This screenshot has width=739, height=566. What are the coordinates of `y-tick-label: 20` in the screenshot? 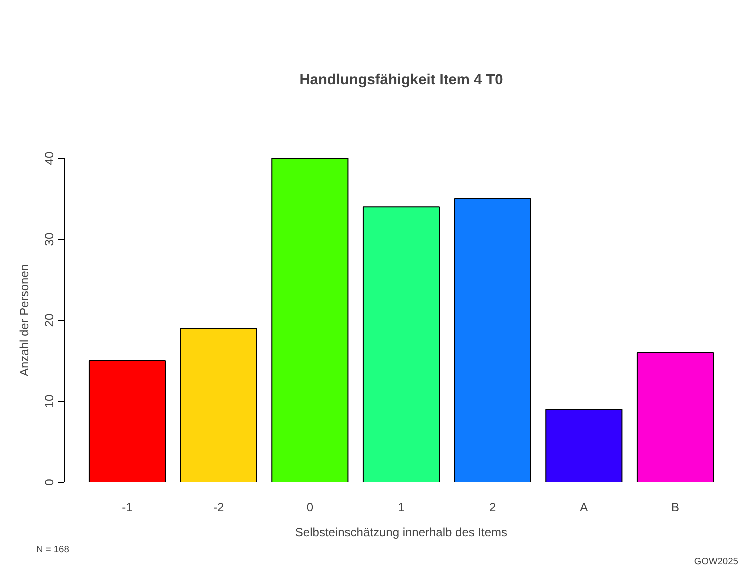 It's located at (49, 321).